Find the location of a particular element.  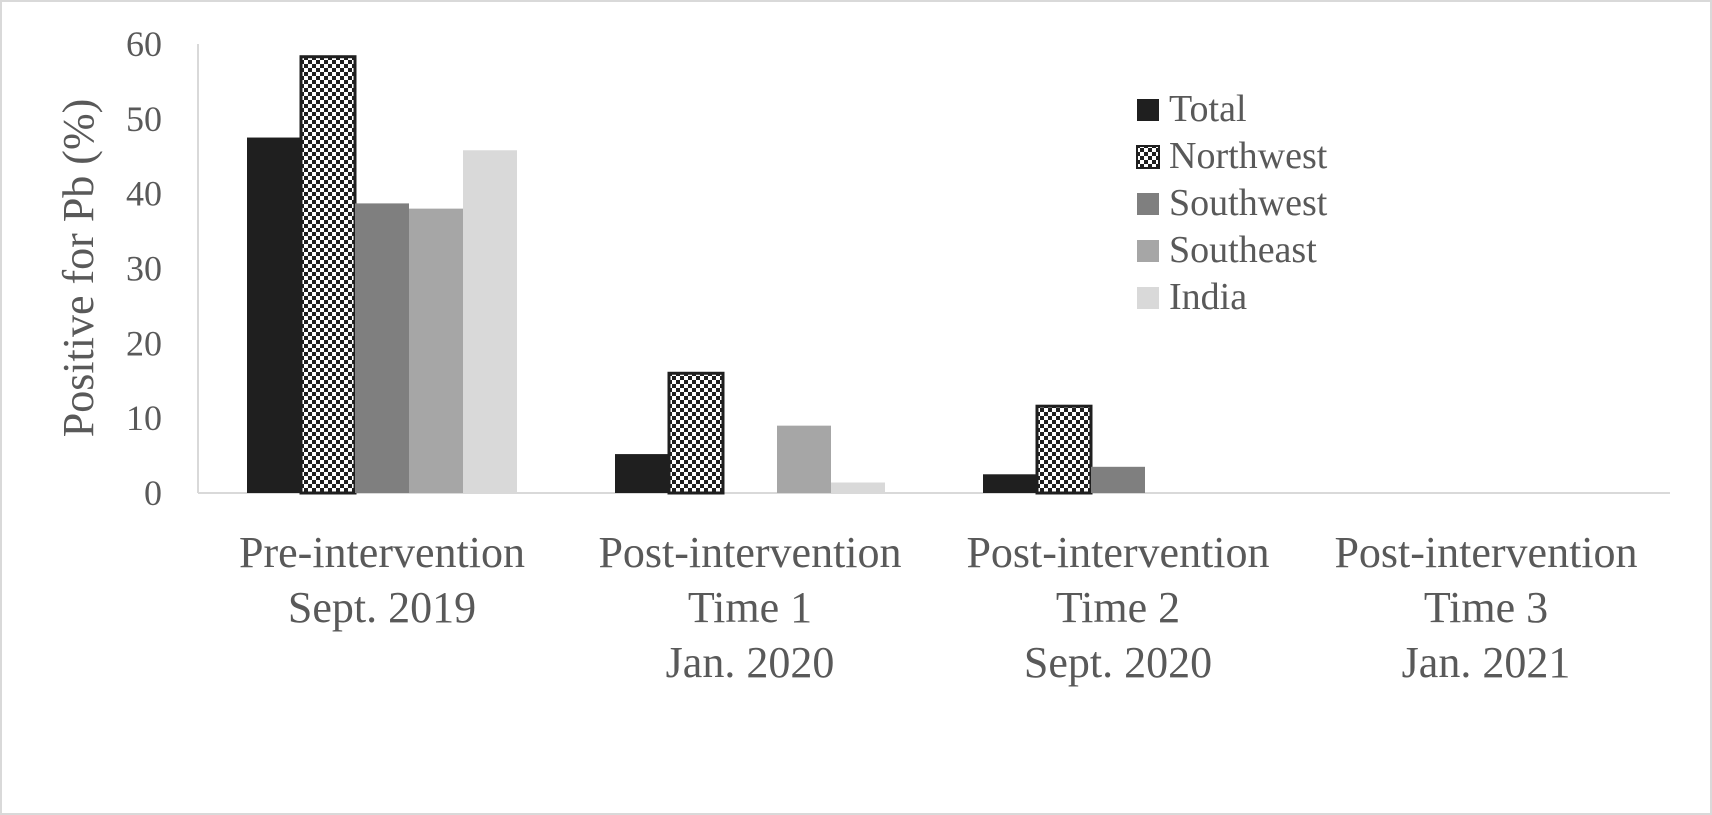

y-axis-label: Positive for Pb (%) is located at coordinates (78, 268).